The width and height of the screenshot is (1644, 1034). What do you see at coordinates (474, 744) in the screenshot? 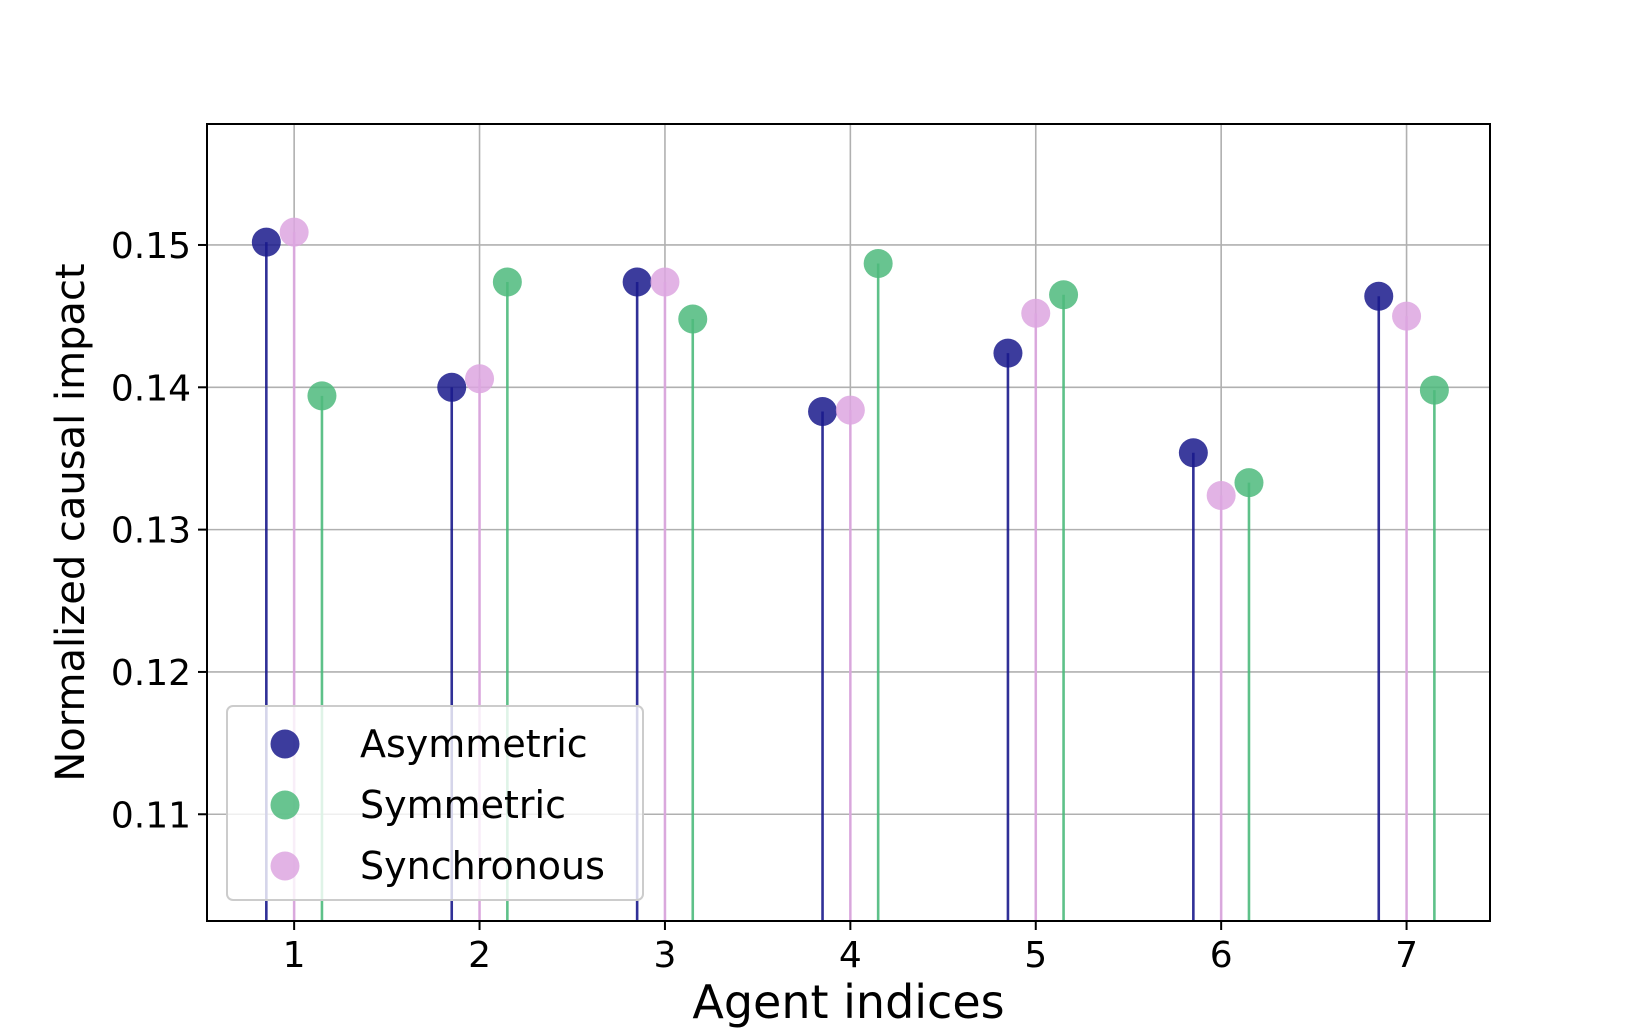
I see `legend-label: Asymmetric` at bounding box center [474, 744].